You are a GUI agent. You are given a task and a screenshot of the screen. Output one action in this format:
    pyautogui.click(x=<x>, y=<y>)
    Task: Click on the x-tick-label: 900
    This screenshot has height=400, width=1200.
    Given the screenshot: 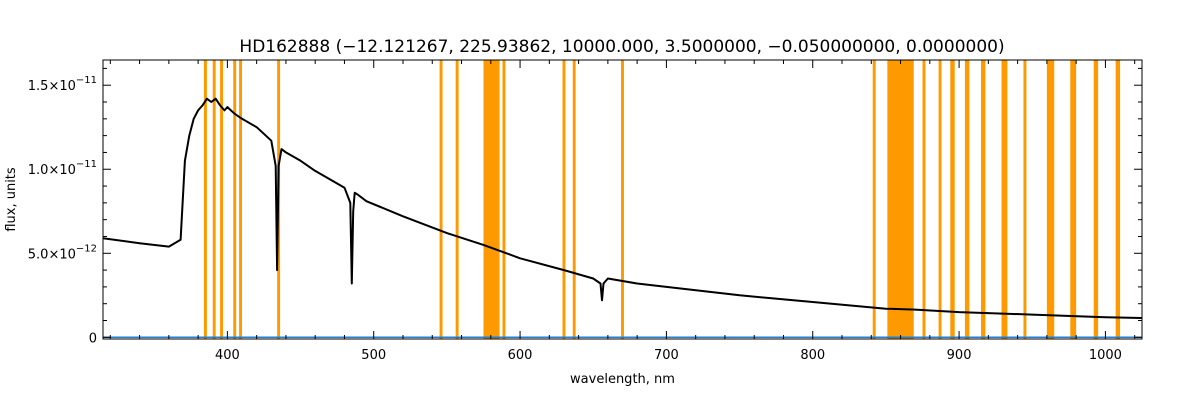 What is the action you would take?
    pyautogui.click(x=959, y=355)
    